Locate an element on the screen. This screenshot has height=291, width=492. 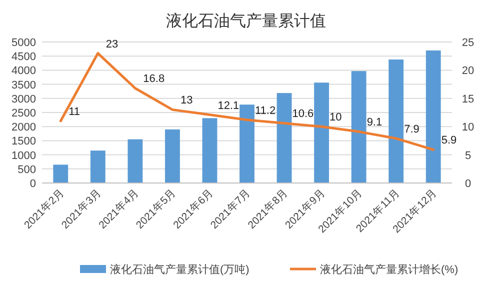
legend-label: 液化石油气产量累计值(万吨) is located at coordinates (180, 269).